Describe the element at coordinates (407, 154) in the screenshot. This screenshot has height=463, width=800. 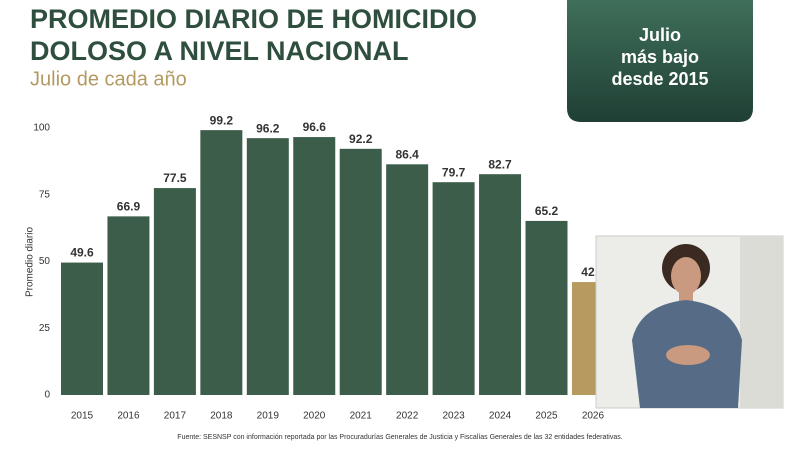
I see `value-label: 86.4` at that location.